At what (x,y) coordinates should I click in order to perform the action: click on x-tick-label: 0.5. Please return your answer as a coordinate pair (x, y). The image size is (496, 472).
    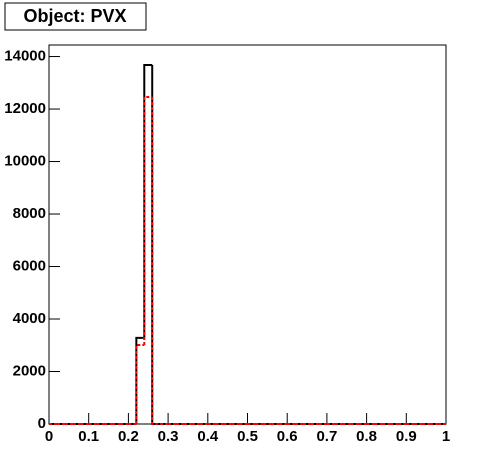
    Looking at the image, I should click on (247, 436).